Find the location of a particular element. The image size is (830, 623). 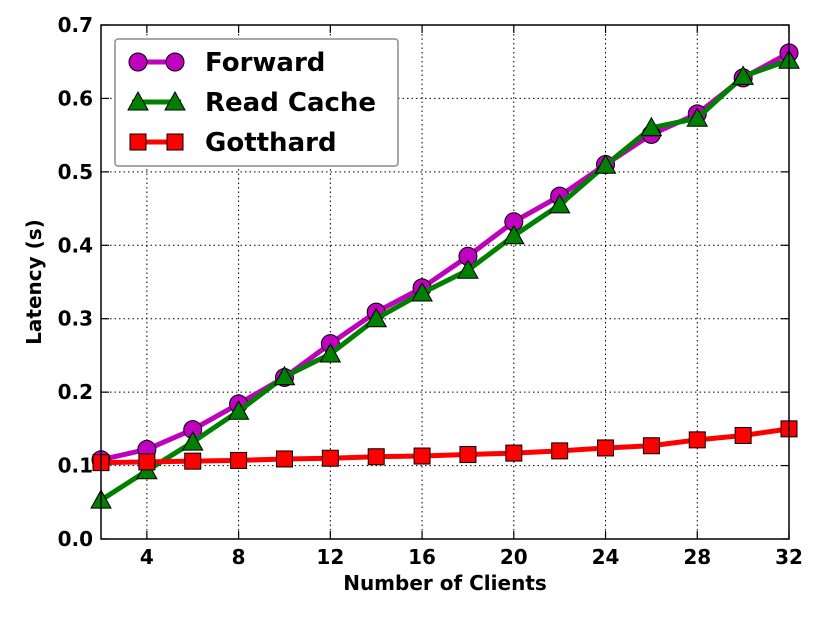

legend-entry: Read Cache is located at coordinates (251, 103).